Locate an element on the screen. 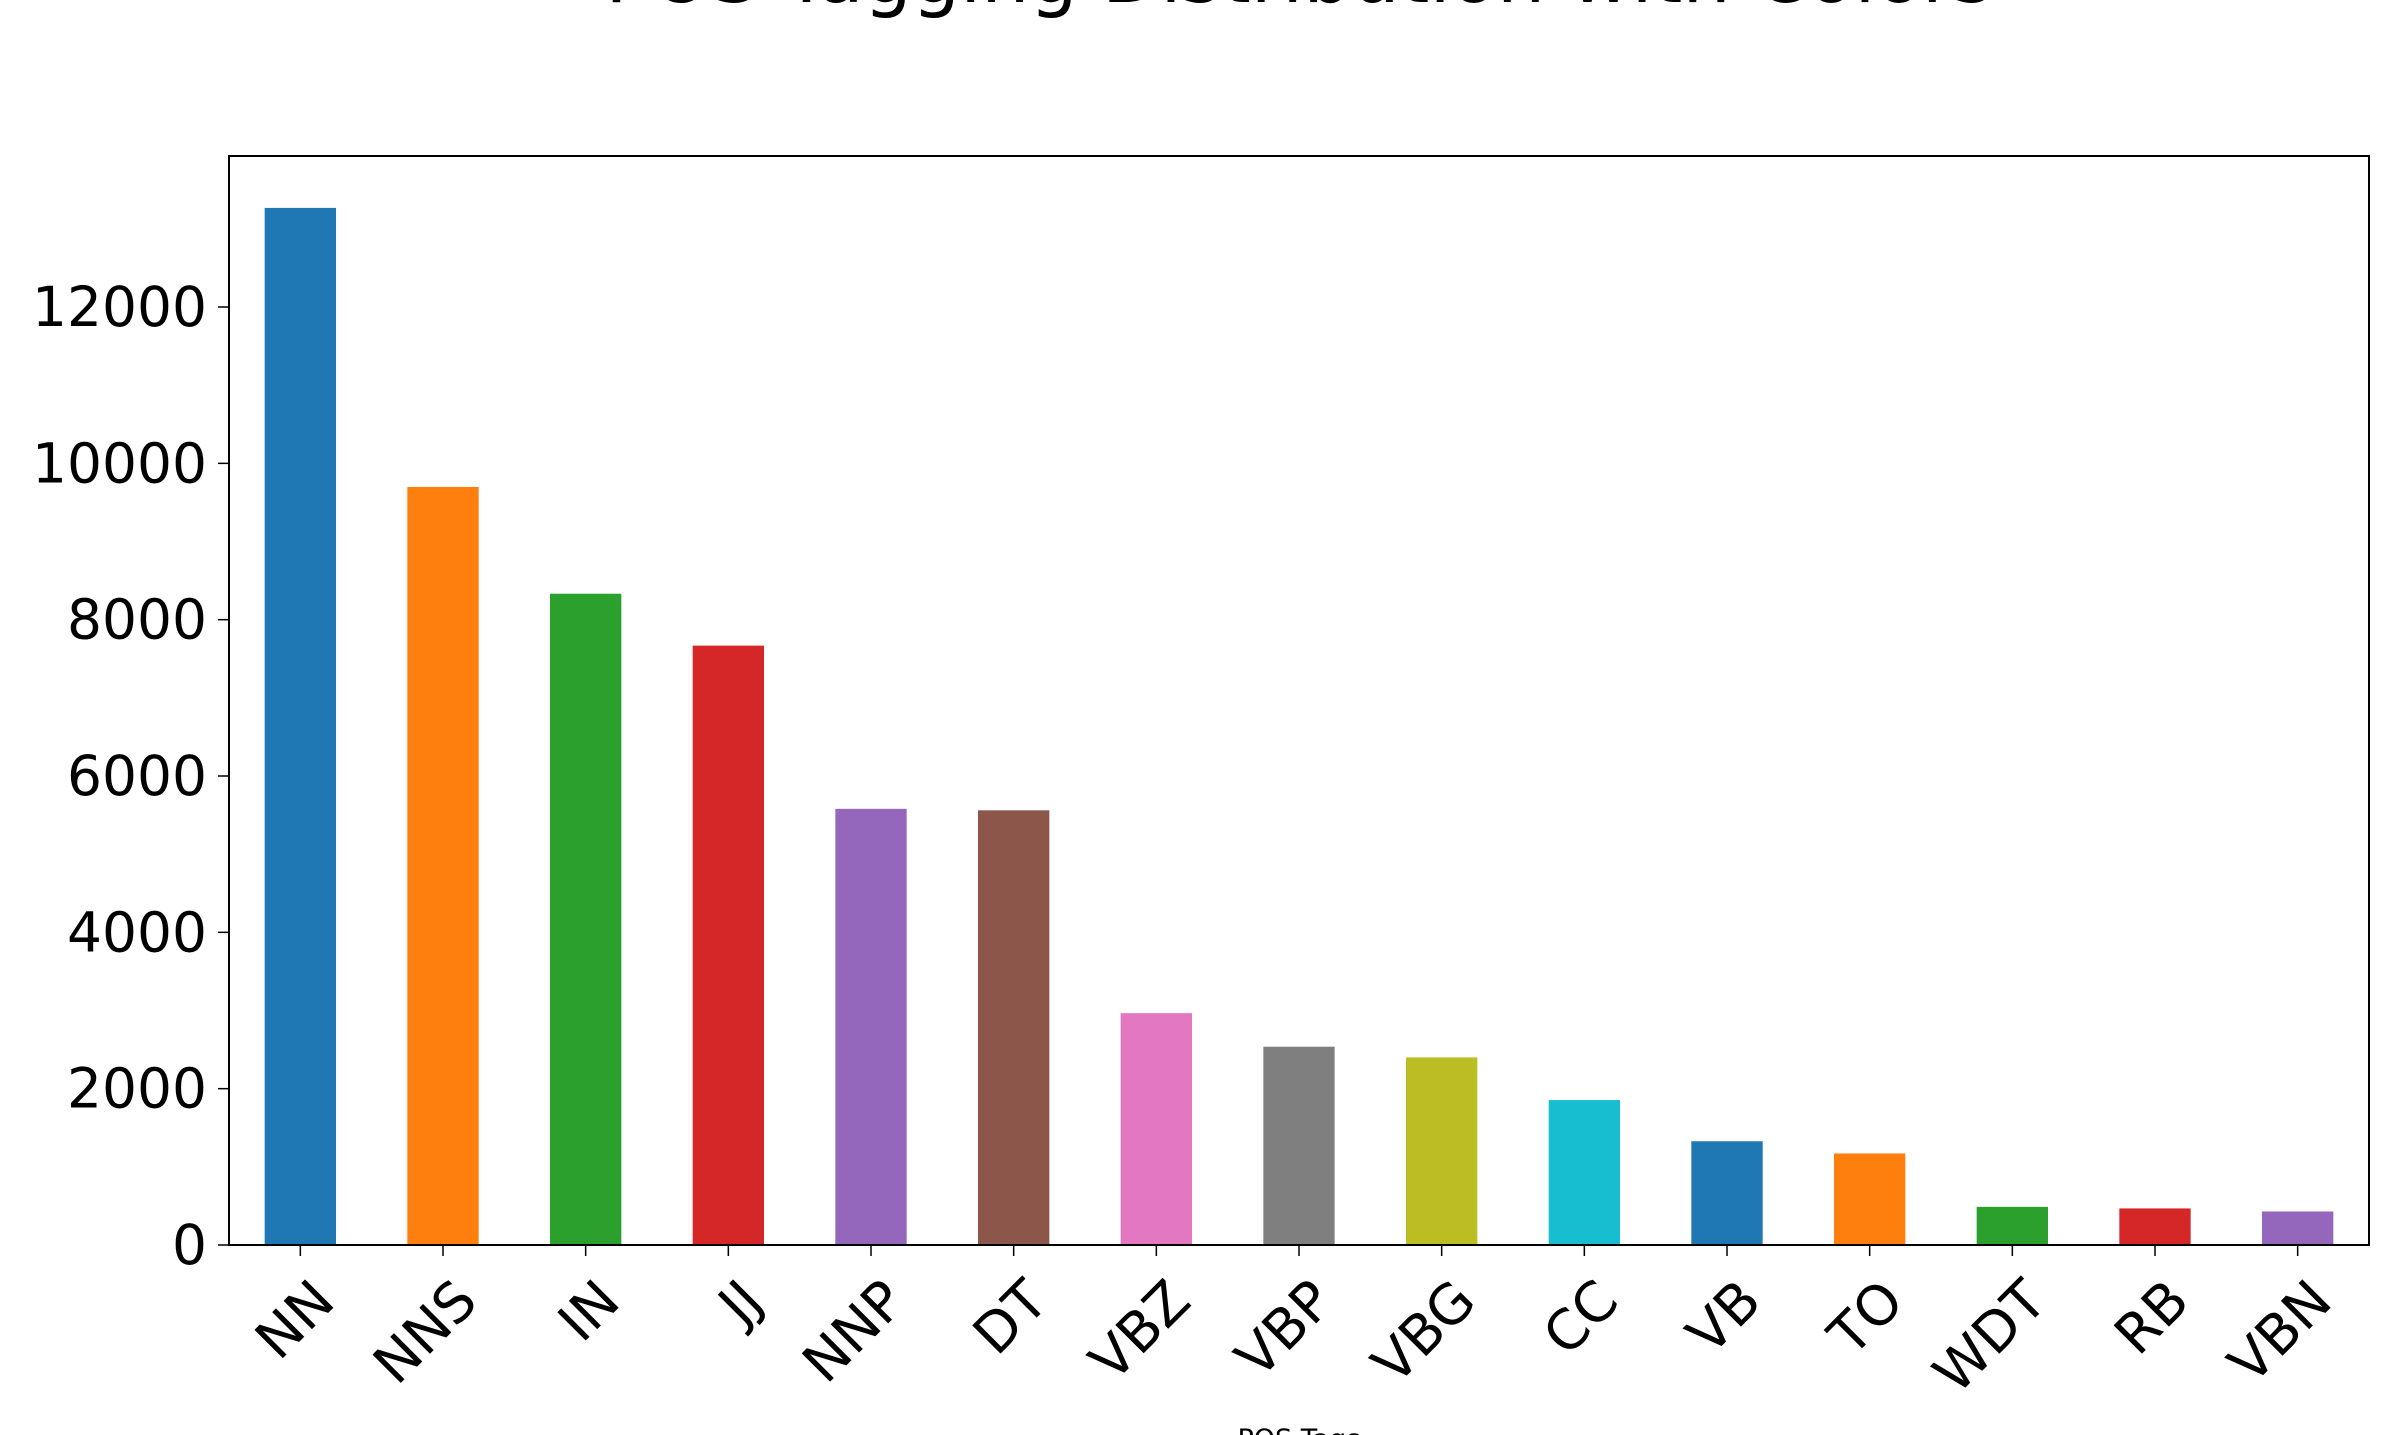  x-tick-label: TO is located at coordinates (1865, 1318).